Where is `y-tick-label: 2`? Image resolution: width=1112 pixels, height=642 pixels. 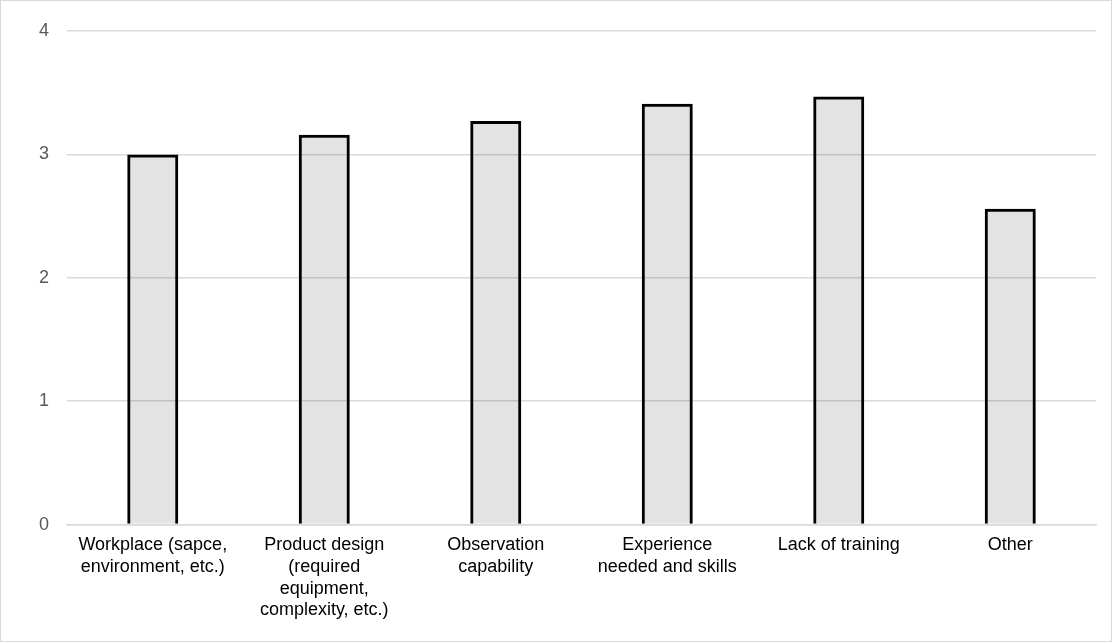 y-tick-label: 2 is located at coordinates (44, 276).